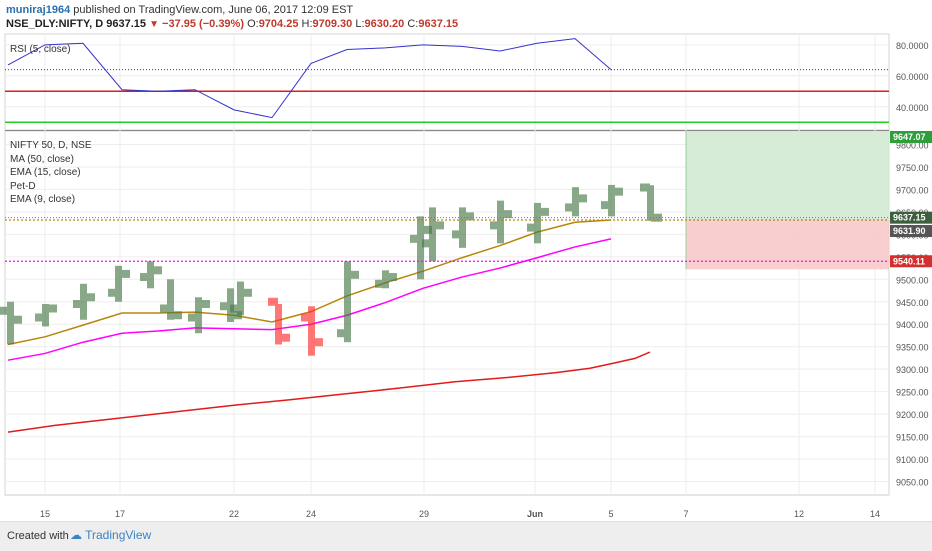 Image resolution: width=932 pixels, height=551 pixels. What do you see at coordinates (203, 24) in the screenshot?
I see `price-change: −37.95 (−0.39%)` at bounding box center [203, 24].